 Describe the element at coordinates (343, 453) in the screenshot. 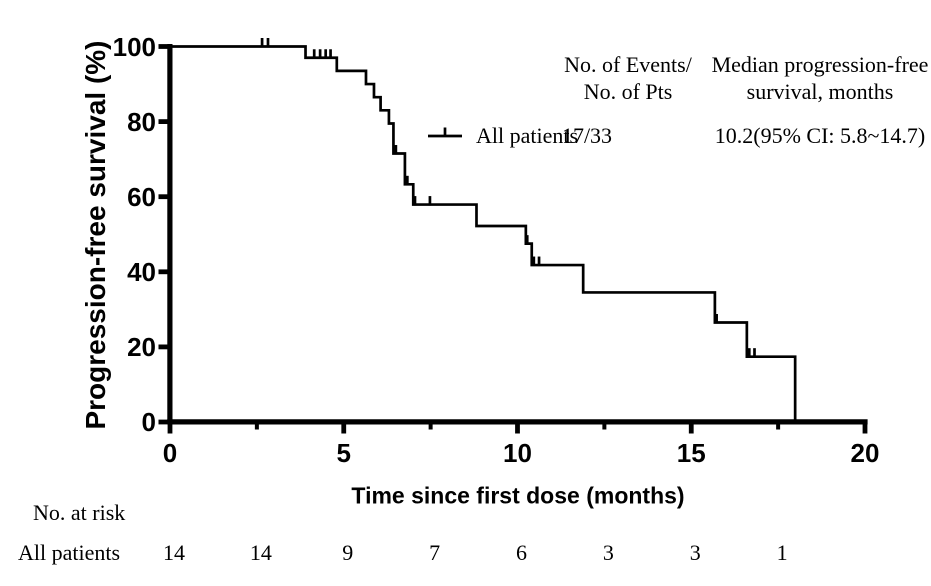

I see `x-tick-label: 5` at that location.